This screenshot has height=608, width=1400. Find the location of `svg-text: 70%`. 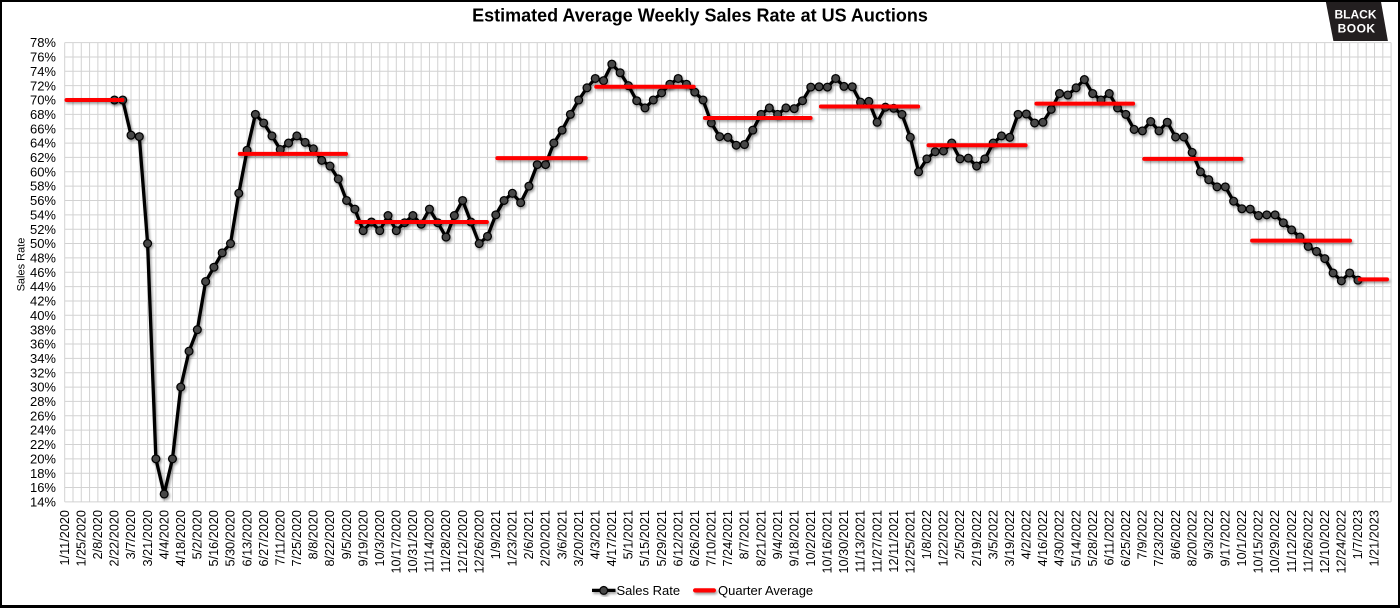

svg-text: 70% is located at coordinates (43, 100).